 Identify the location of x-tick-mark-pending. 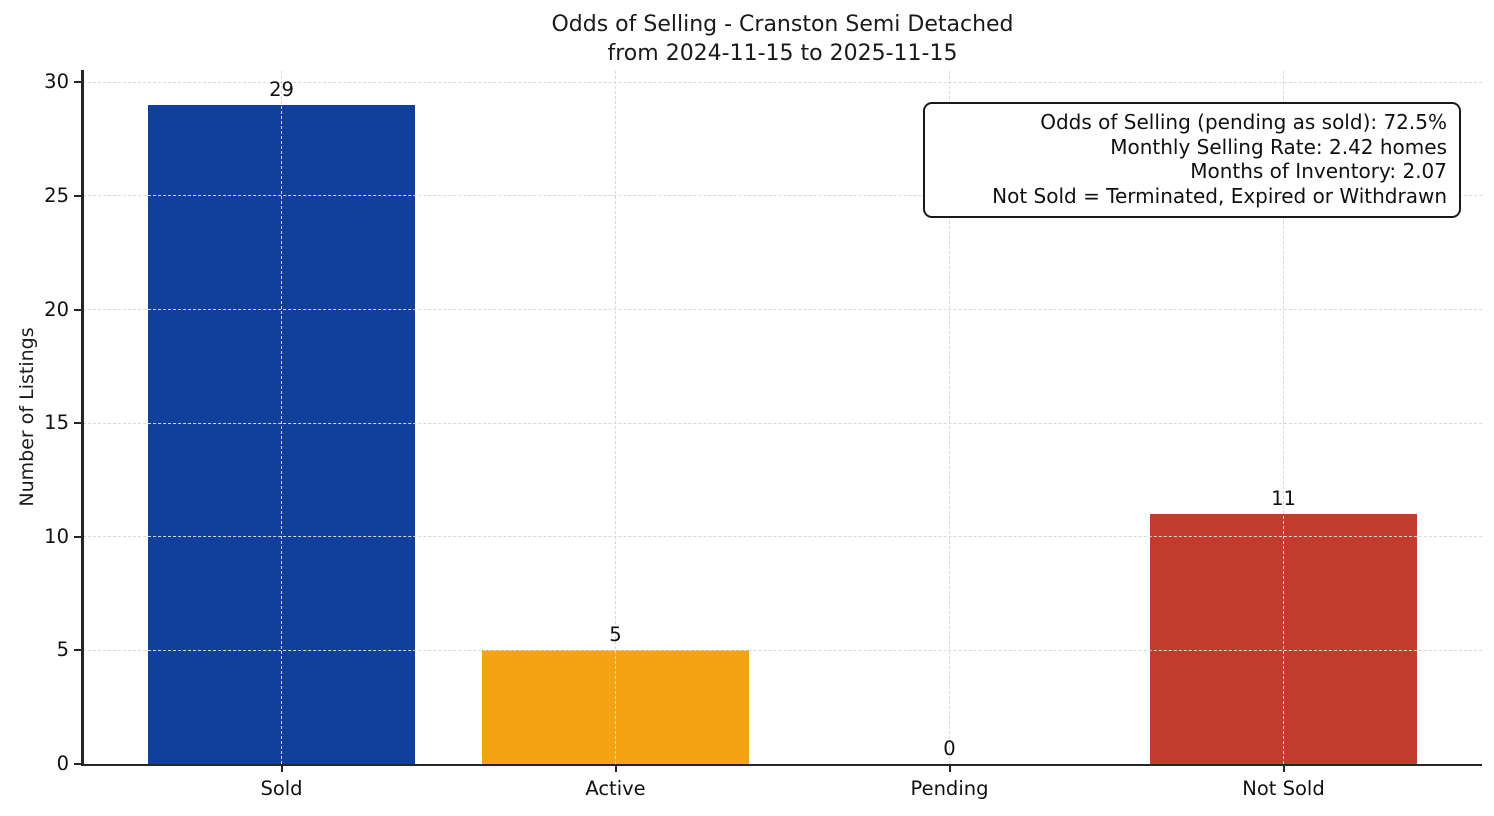
(949, 768).